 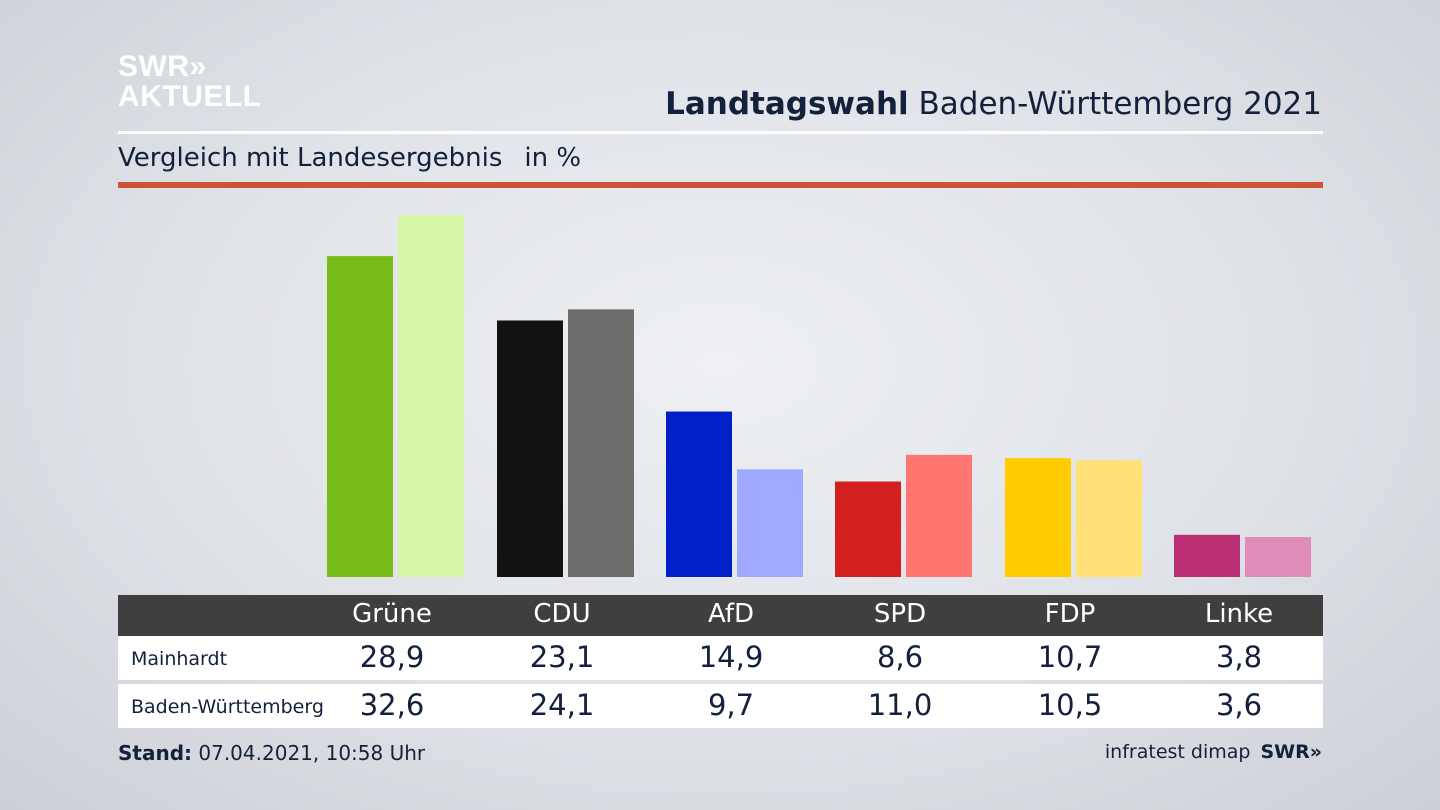 I want to click on divider, so click(x=720, y=132).